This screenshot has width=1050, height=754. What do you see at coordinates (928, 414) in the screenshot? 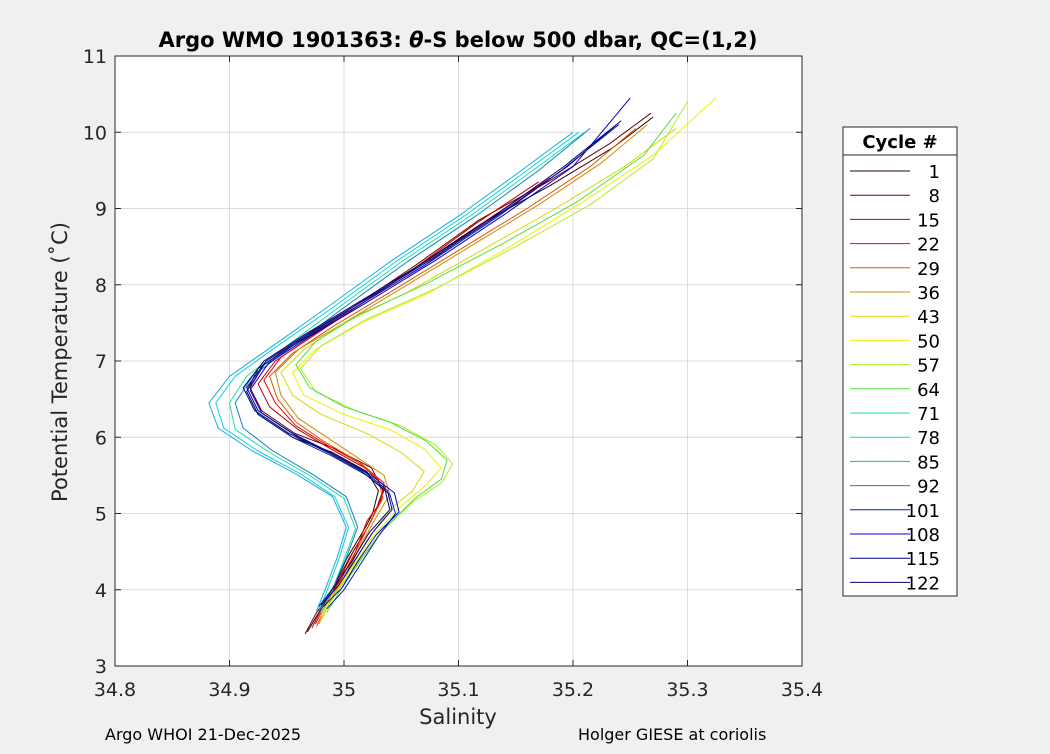
I see `legend-label: 71` at bounding box center [928, 414].